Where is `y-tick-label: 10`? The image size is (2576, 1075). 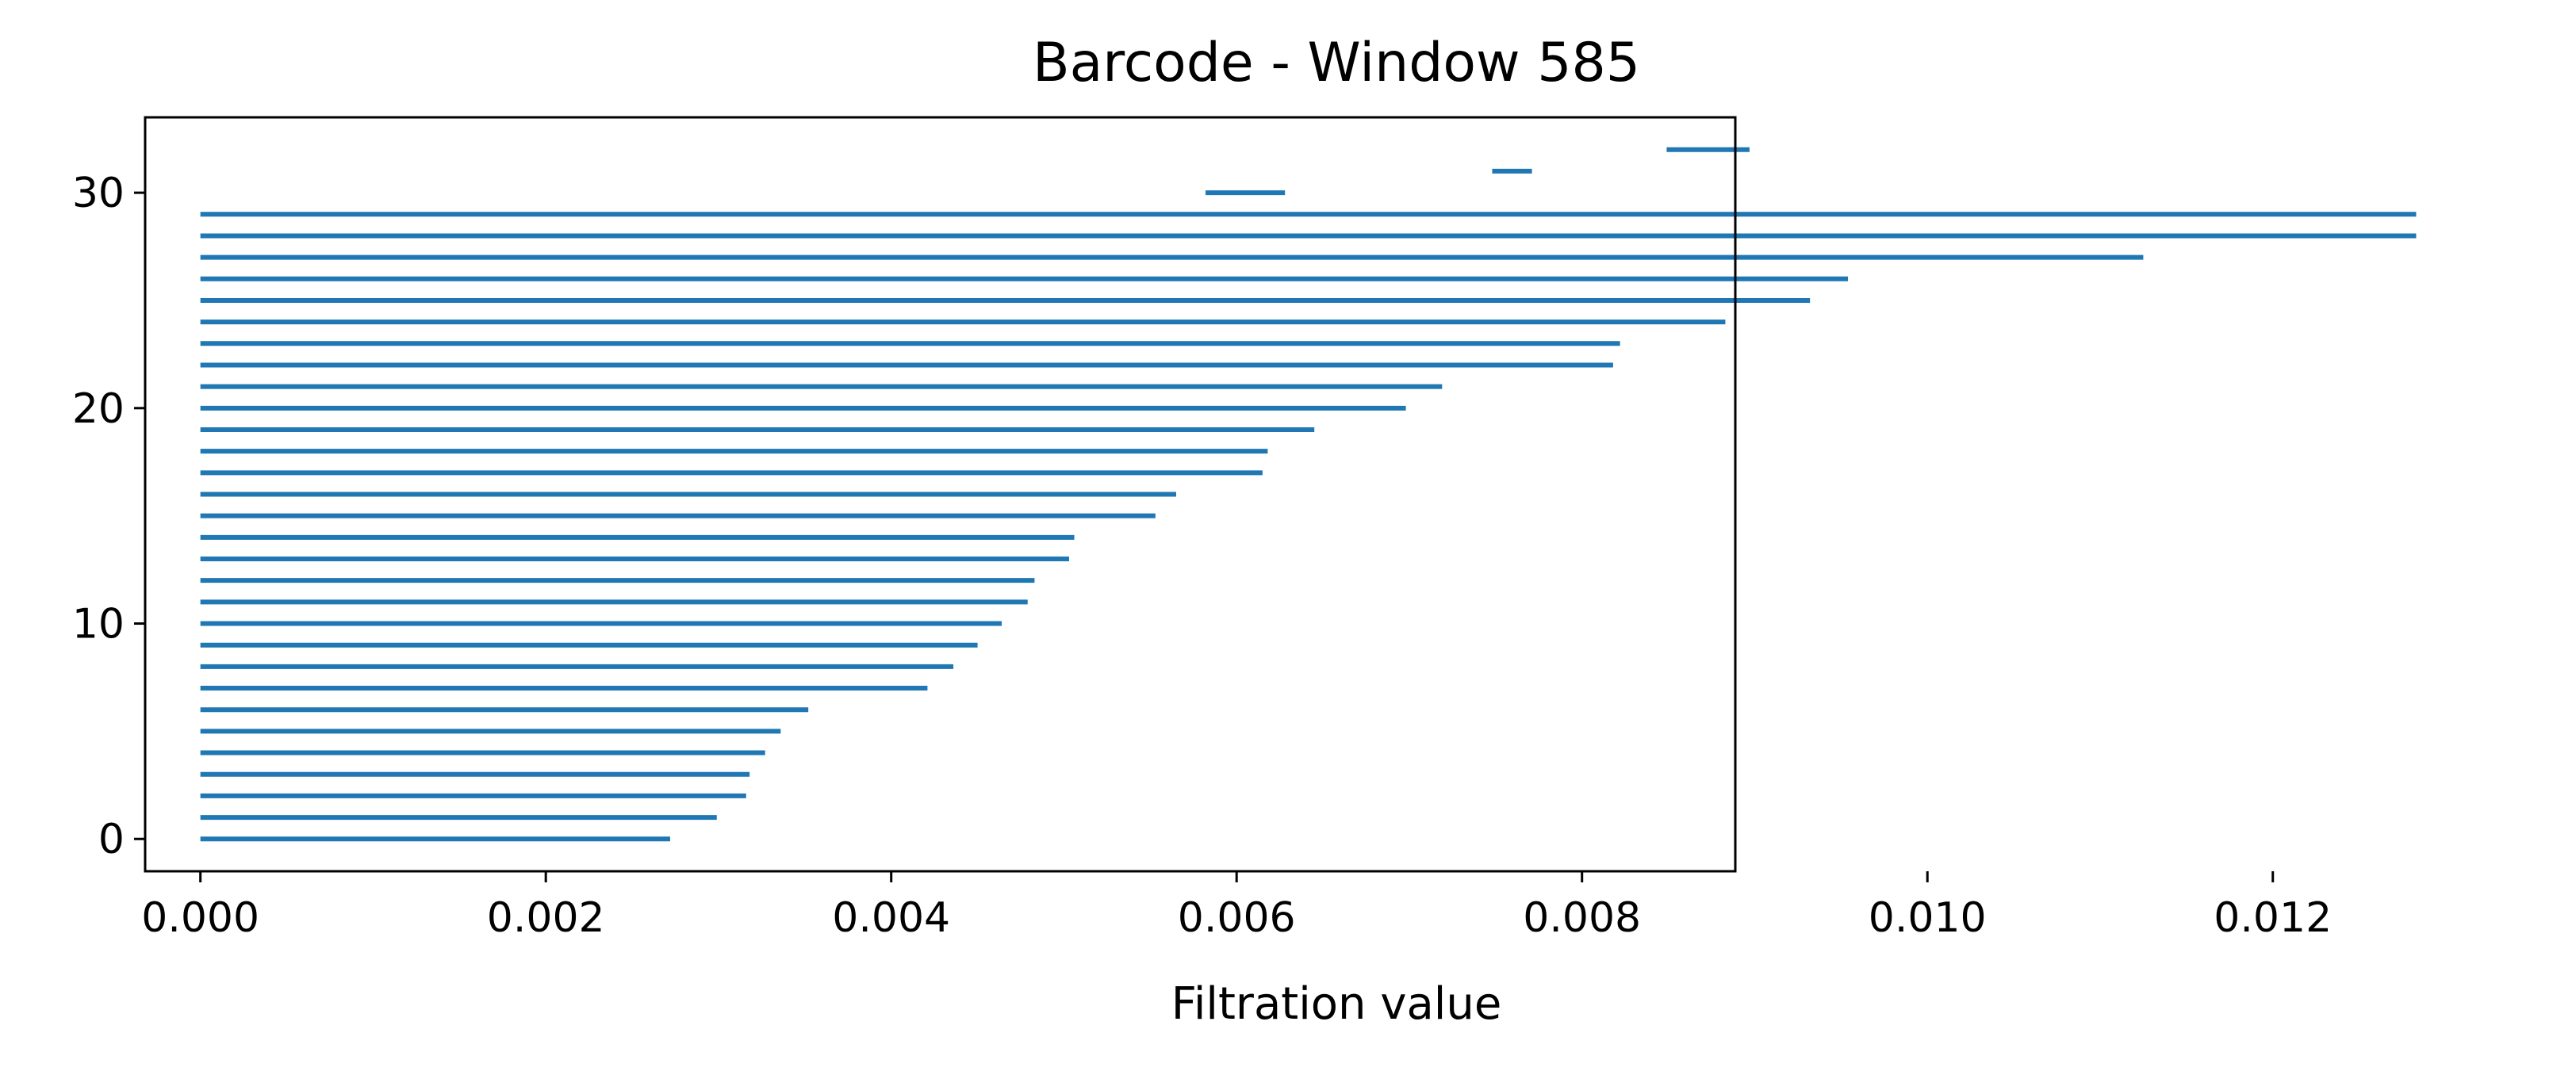 y-tick-label: 10 is located at coordinates (98, 624).